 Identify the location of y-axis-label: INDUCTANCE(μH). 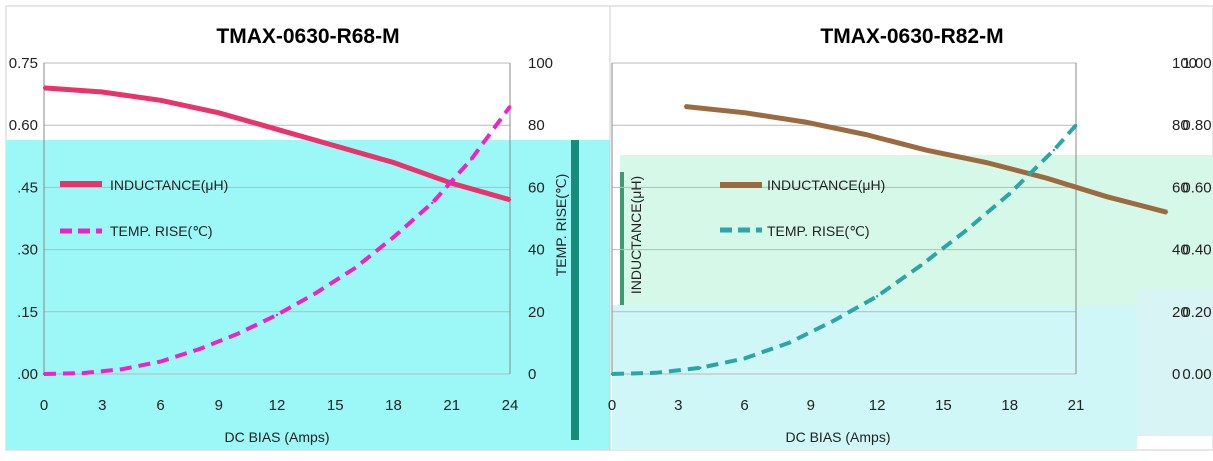
(636, 235).